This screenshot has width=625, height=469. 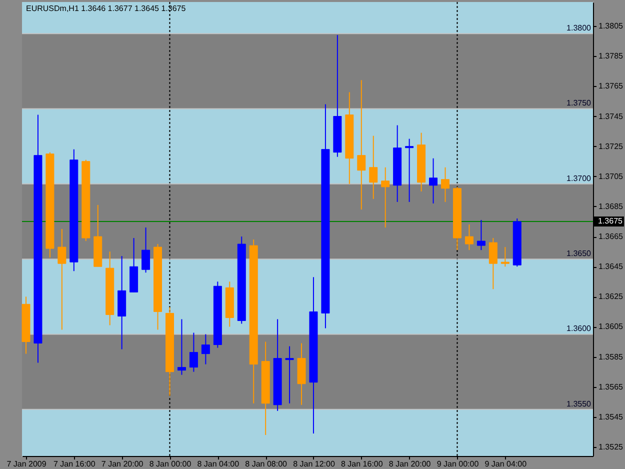 I want to click on y-tick-label: 1.3605, so click(x=611, y=327).